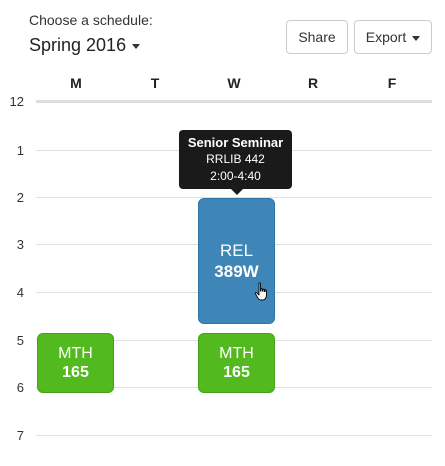 This screenshot has width=445, height=466. What do you see at coordinates (392, 83) in the screenshot?
I see `day-header-friday: F` at bounding box center [392, 83].